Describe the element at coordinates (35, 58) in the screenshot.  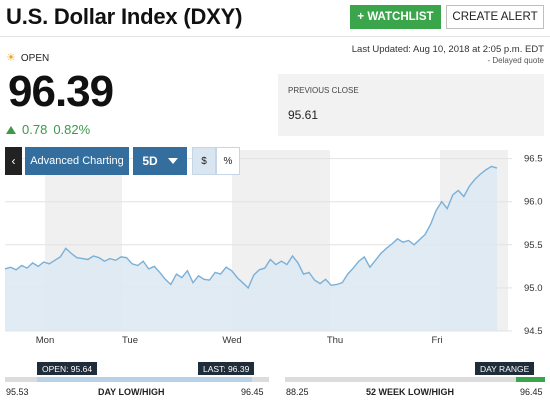
I see `market-state-label: OPEN` at that location.